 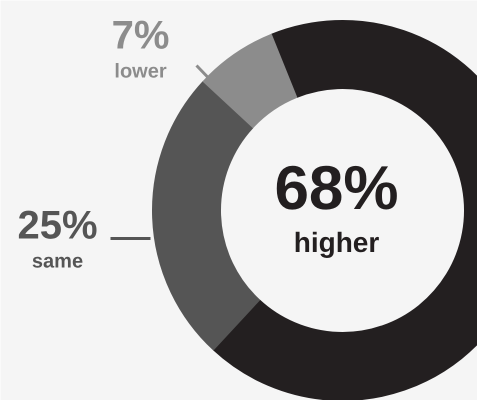 What do you see at coordinates (141, 36) in the screenshot?
I see `data-label: 7%` at bounding box center [141, 36].